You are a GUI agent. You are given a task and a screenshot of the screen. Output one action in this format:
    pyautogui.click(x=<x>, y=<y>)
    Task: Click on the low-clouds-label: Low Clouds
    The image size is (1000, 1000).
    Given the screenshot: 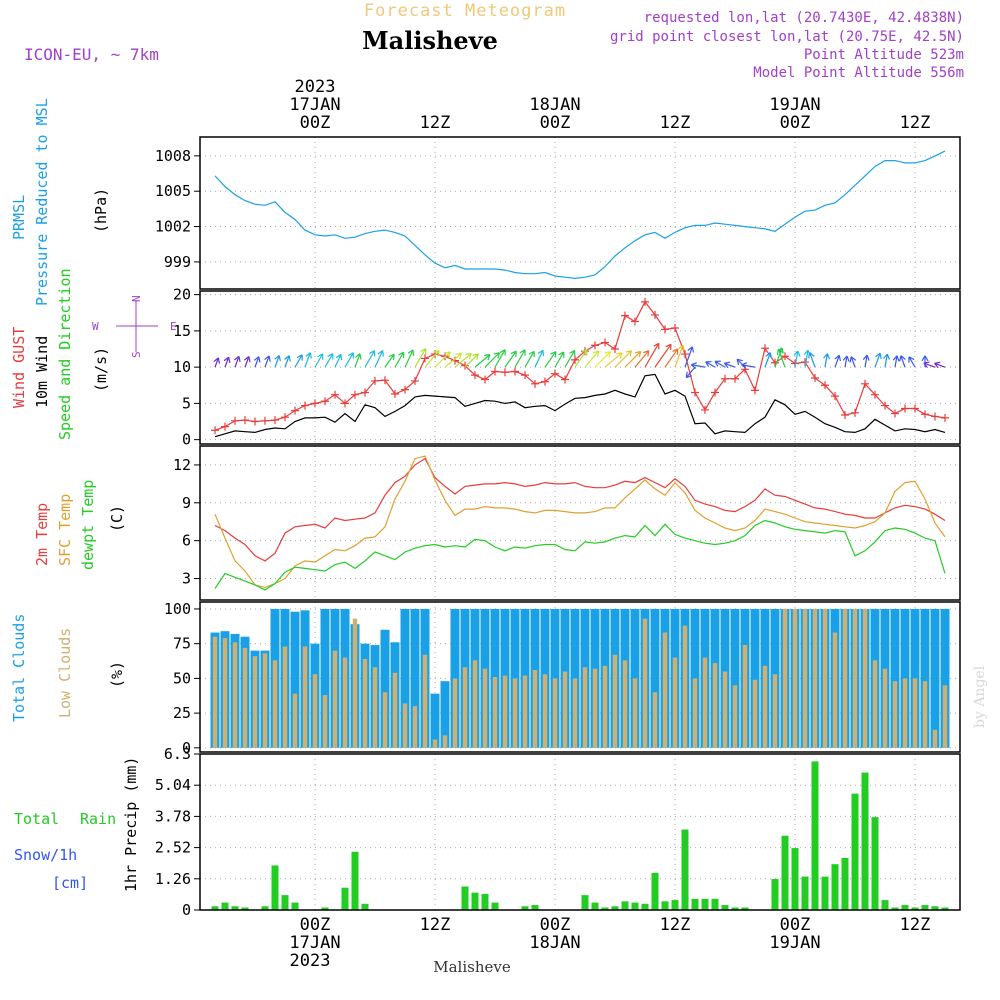 What is the action you would take?
    pyautogui.click(x=65, y=673)
    